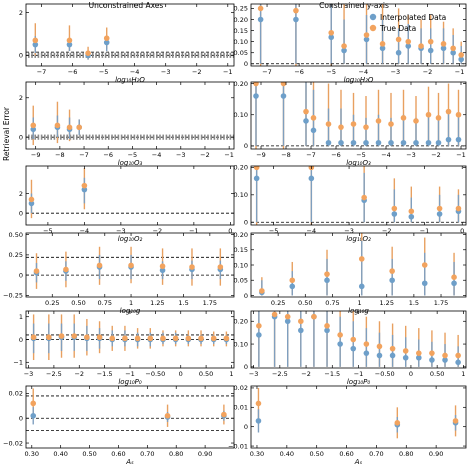 This screenshot has height=464, width=474. I want to click on panel-right-2: −5 −4 −3 −2 −1 0 0 0.10 0.20 log₁₀O₂, so click(350, 203).